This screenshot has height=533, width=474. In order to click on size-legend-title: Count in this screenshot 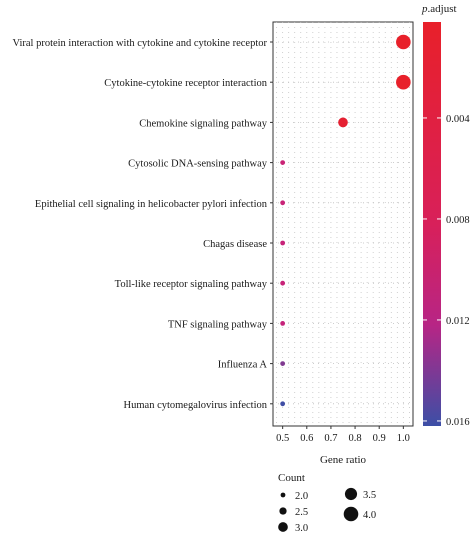, I will do `click(291, 478)`.